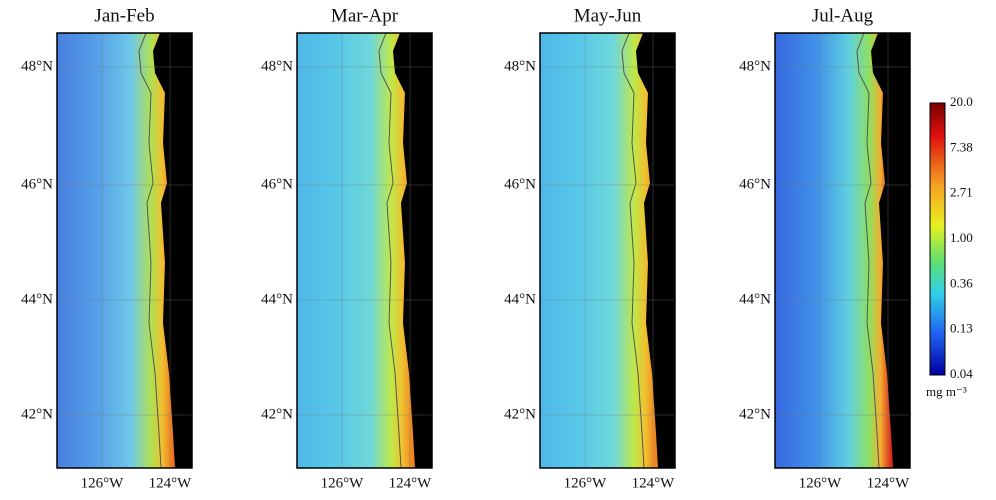  Describe the element at coordinates (961, 282) in the screenshot. I see `colorbar-label: 0.36` at that location.